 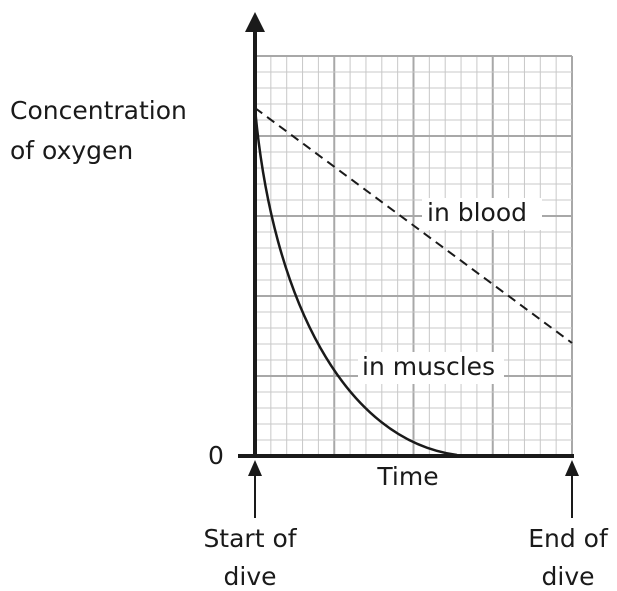 I want to click on start-arrowhead, so click(x=255, y=468).